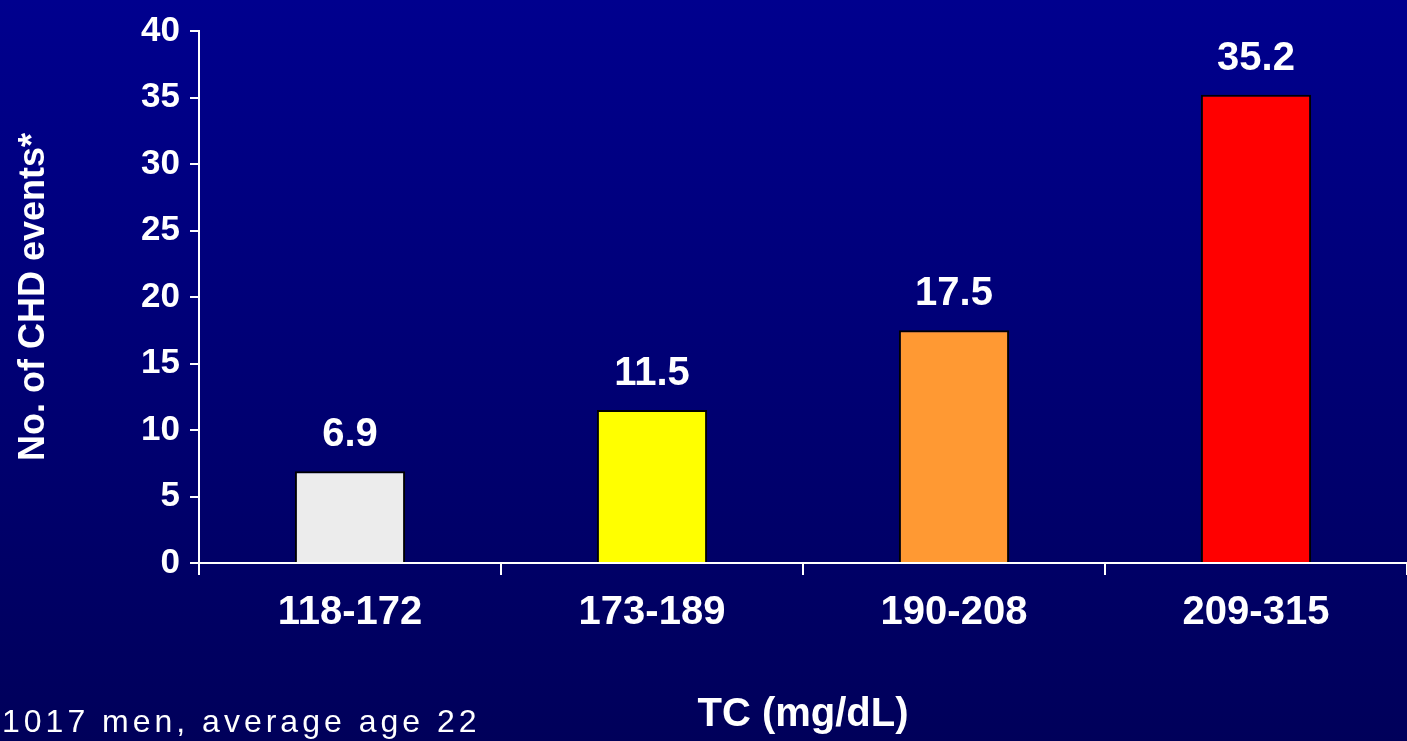 This screenshot has width=1407, height=741. What do you see at coordinates (160, 161) in the screenshot?
I see `y-tick-label: 30` at bounding box center [160, 161].